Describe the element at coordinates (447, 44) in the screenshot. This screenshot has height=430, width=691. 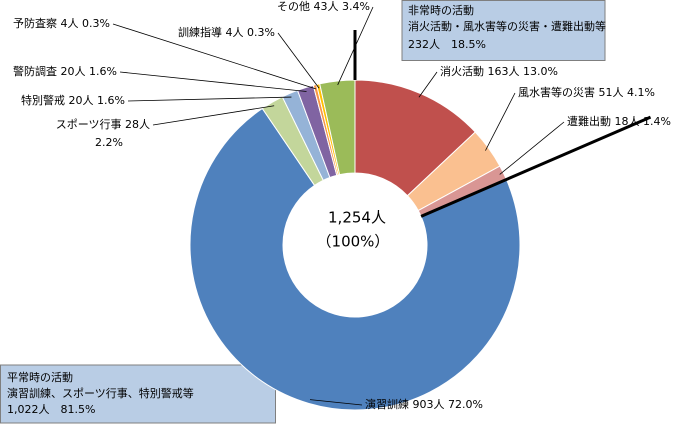
I see `group-summary: 232人 18.5%` at that location.